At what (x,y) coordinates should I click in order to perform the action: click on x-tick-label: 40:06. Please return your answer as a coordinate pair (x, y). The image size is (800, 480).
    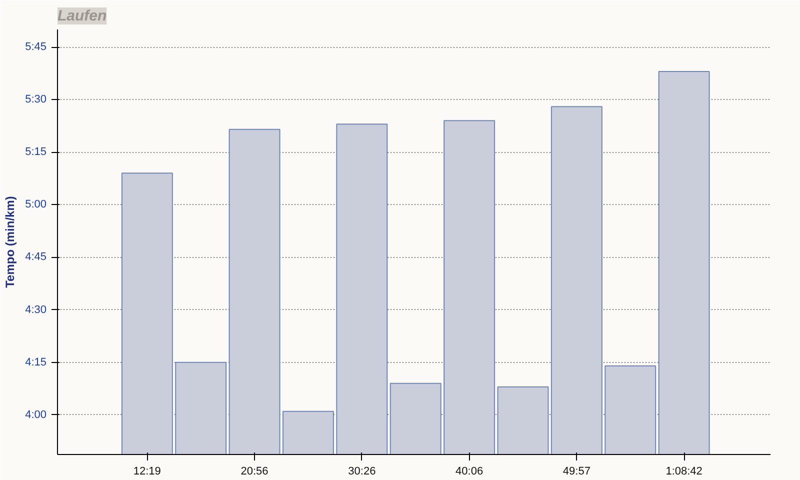
    Looking at the image, I should click on (470, 472).